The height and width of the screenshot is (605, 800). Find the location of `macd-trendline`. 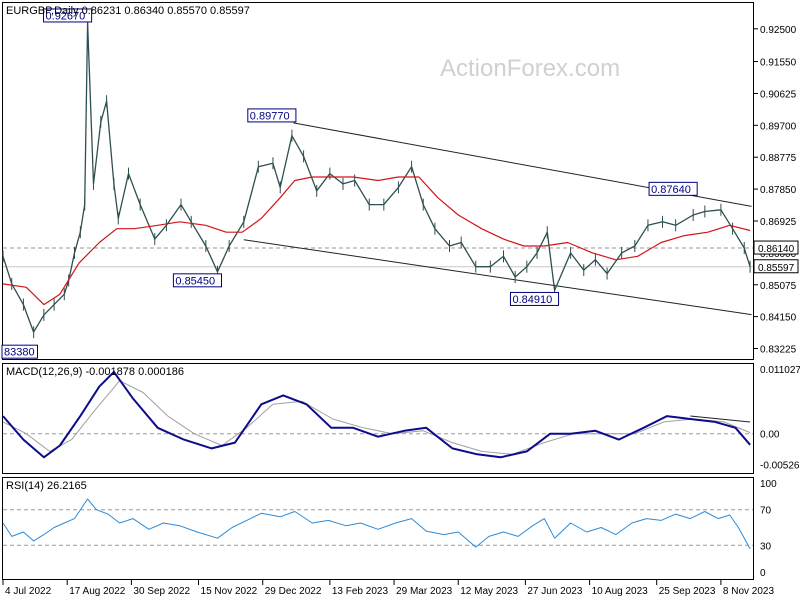

macd-trendline is located at coordinates (720, 419).